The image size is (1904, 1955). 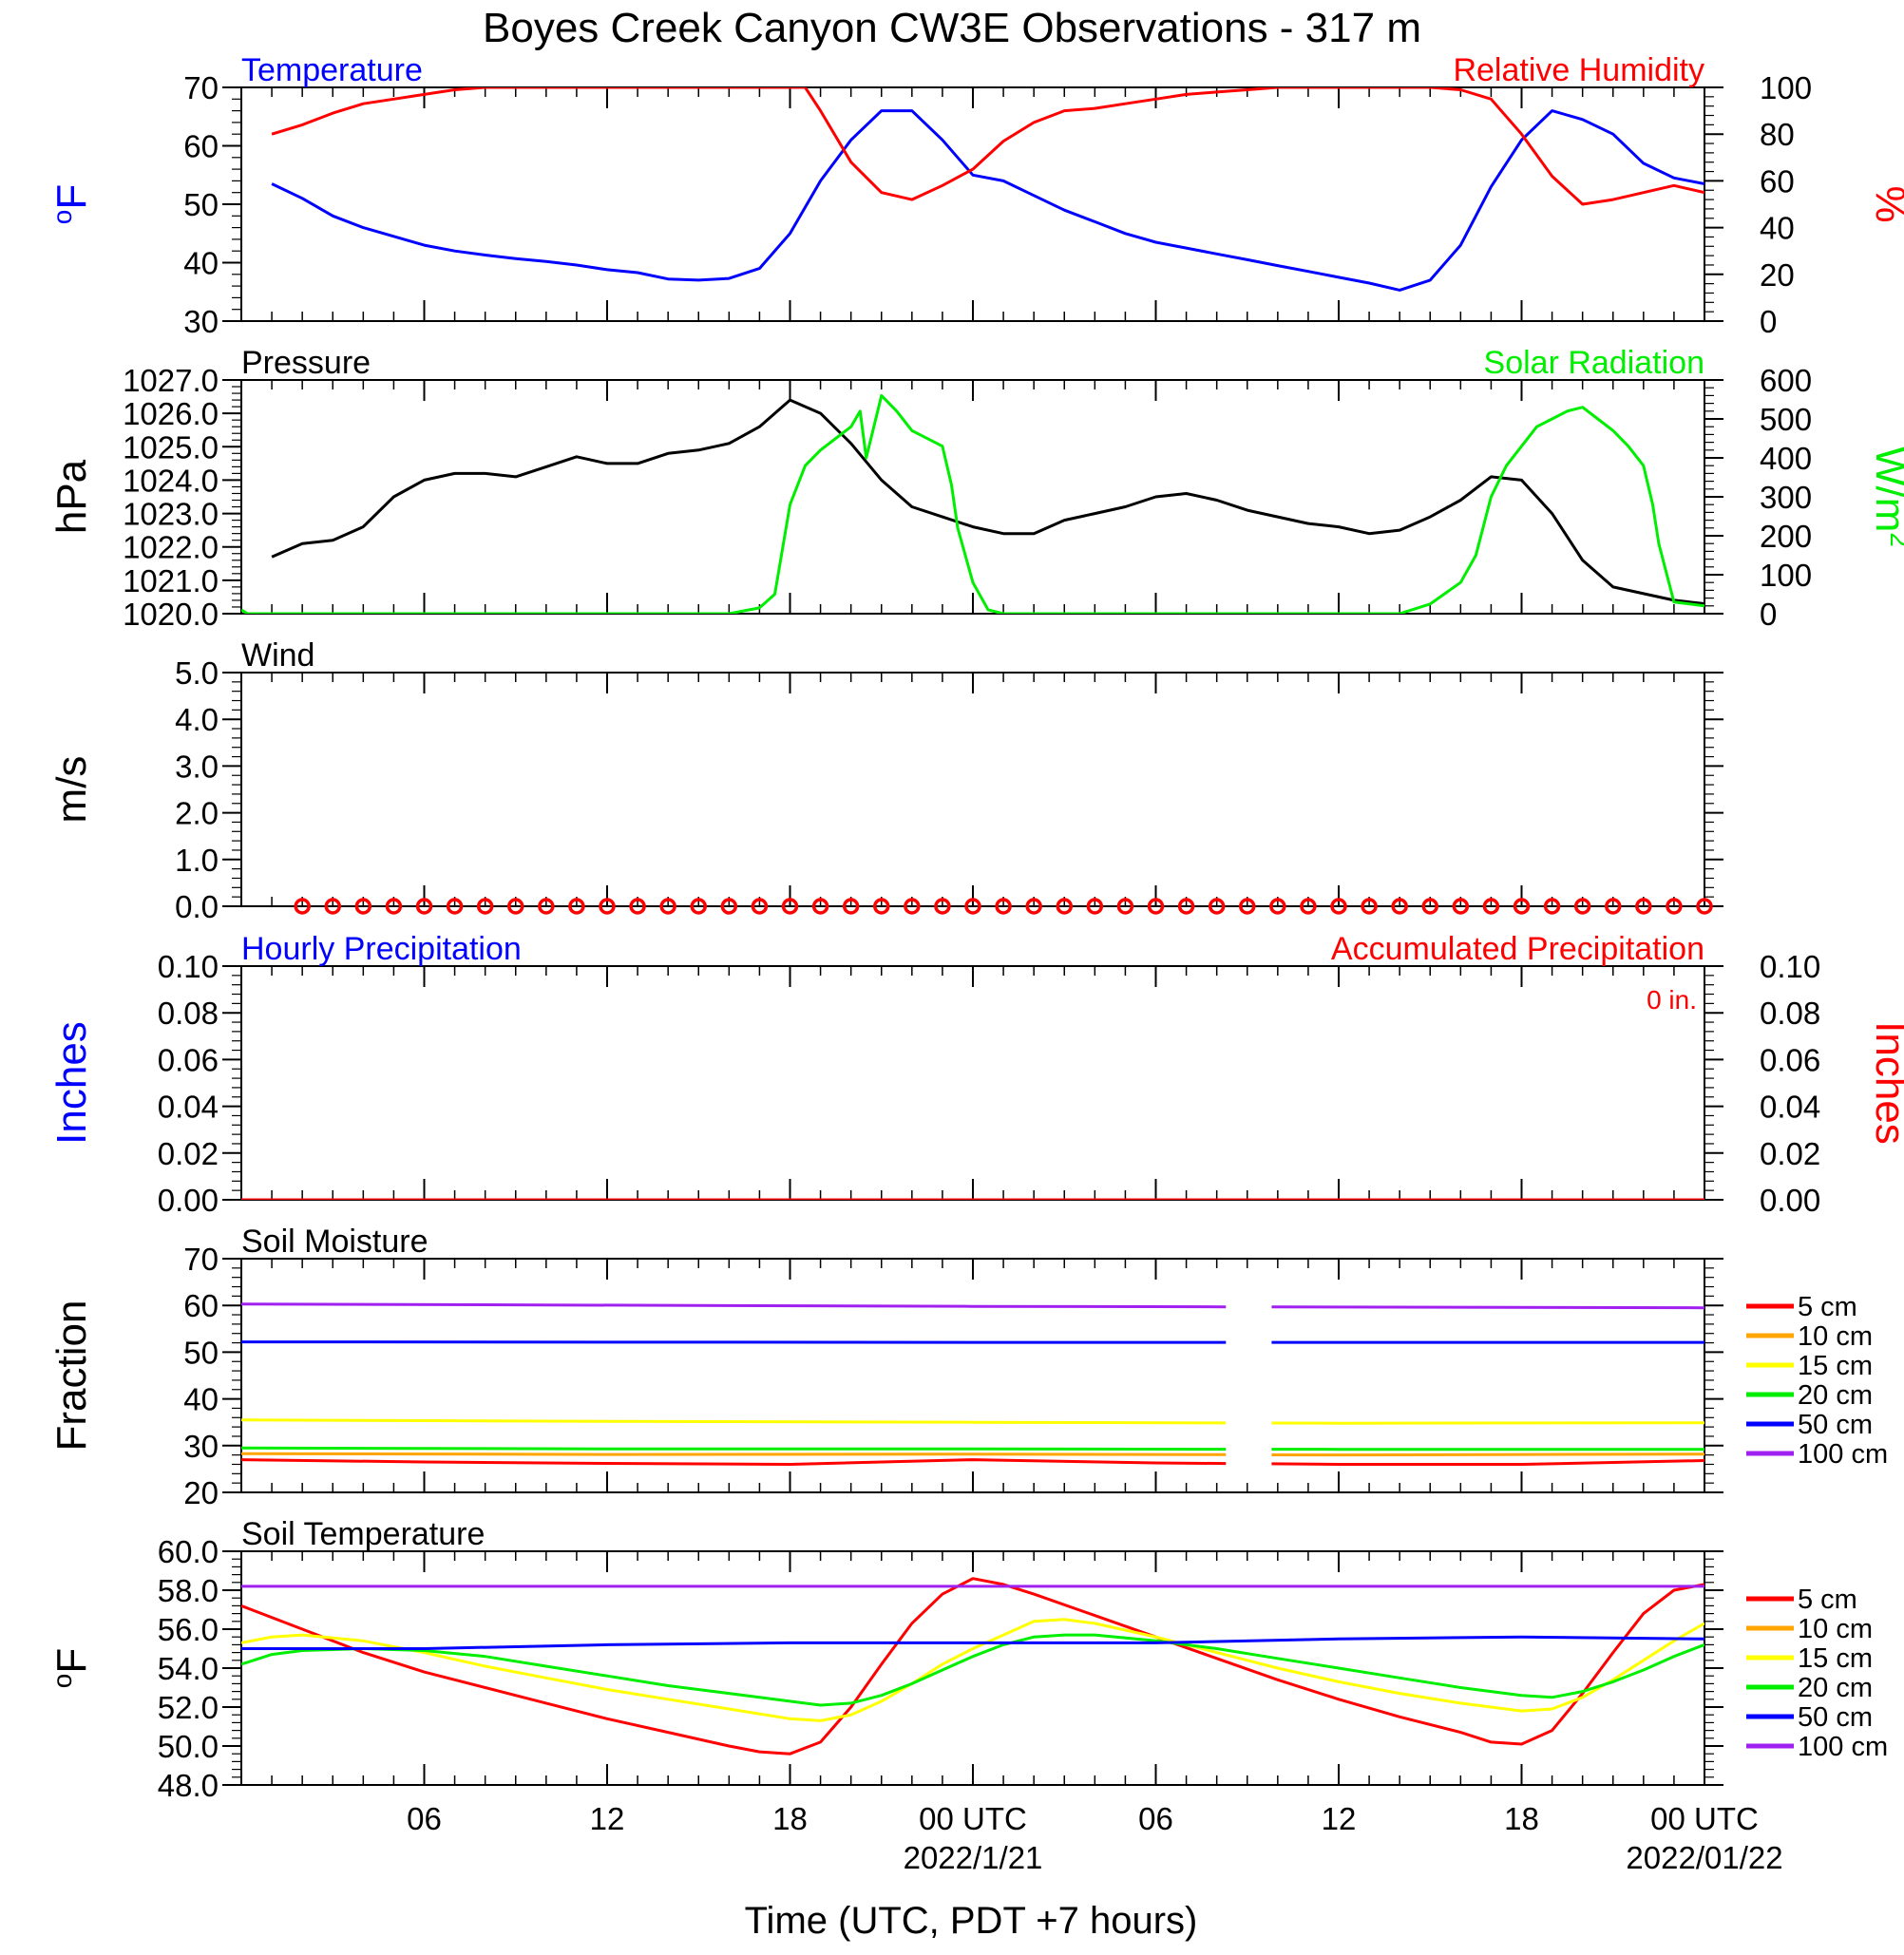 I want to click on y-right-tick-label: 0.10, so click(x=1790, y=966).